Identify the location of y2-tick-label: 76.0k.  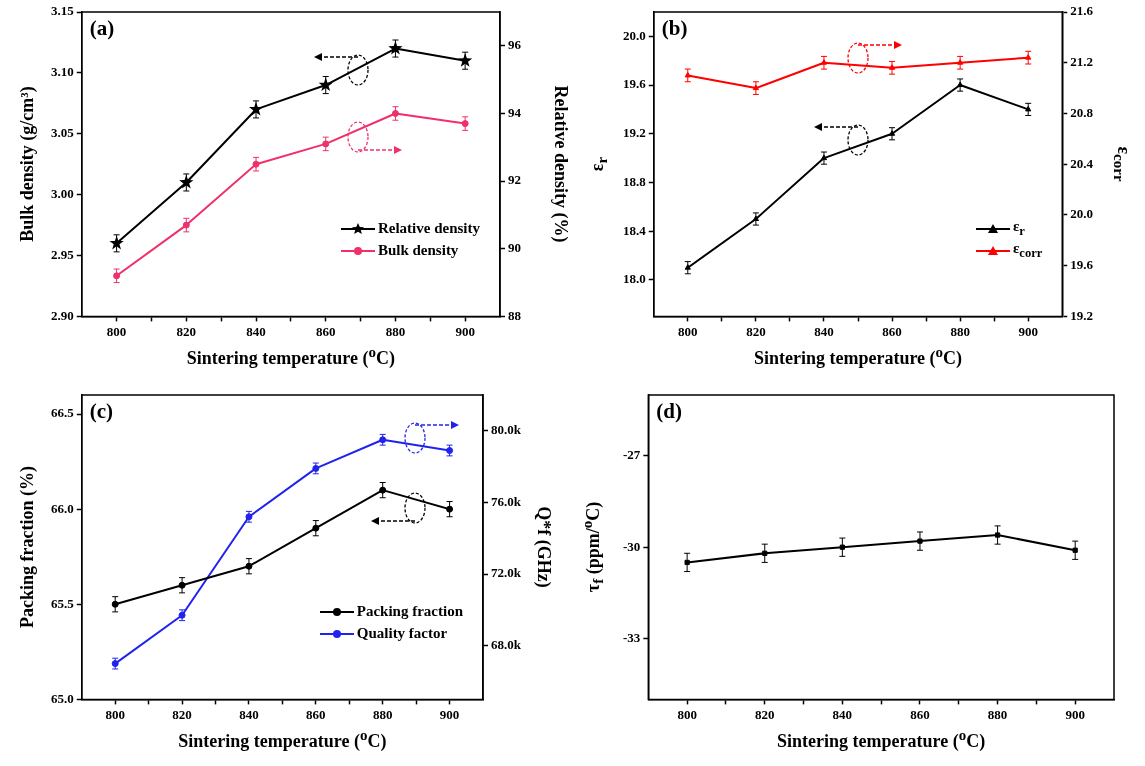
(506, 501).